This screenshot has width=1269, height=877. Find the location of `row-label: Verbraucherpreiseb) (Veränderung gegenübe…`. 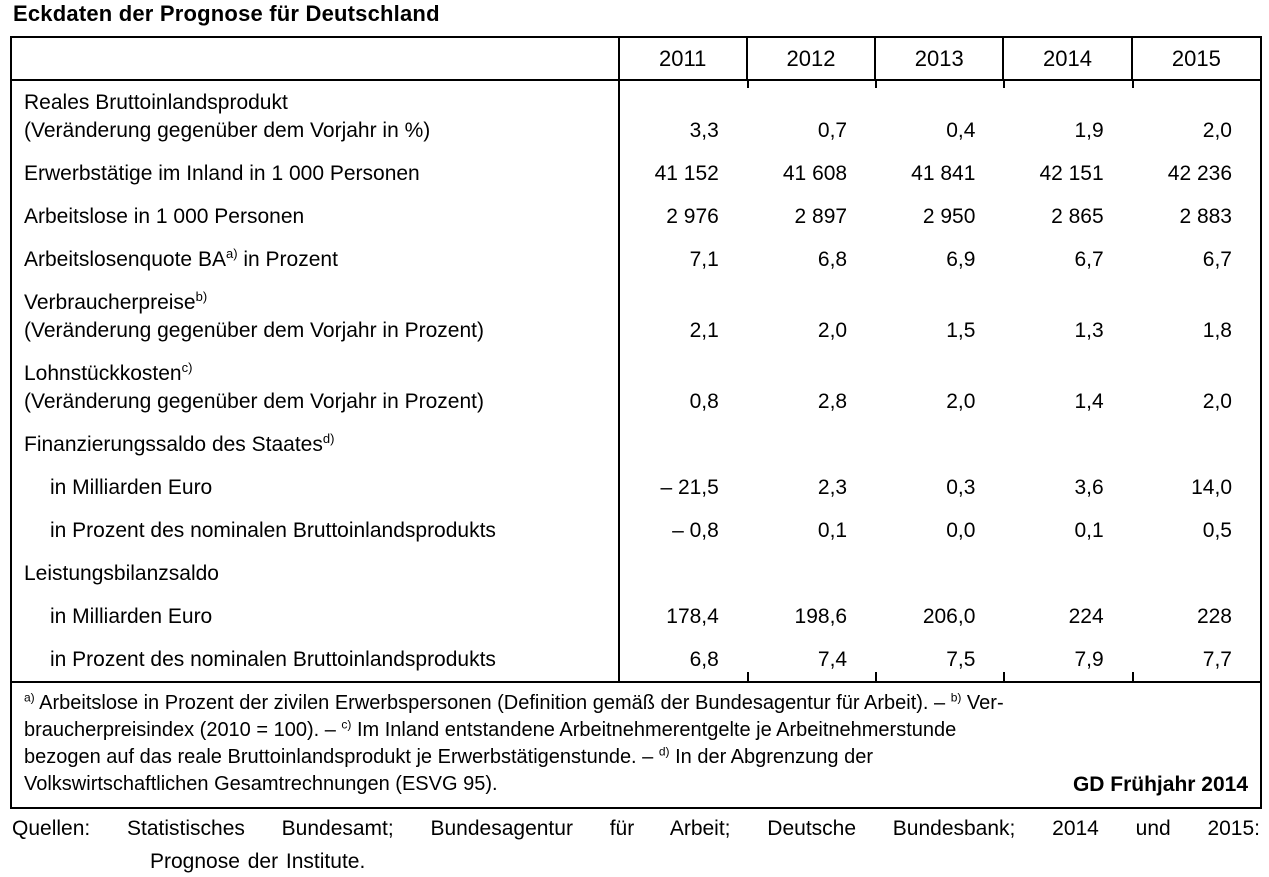

row-label: Verbraucherpreiseb) (Veränderung gegenübe… is located at coordinates (316, 316).